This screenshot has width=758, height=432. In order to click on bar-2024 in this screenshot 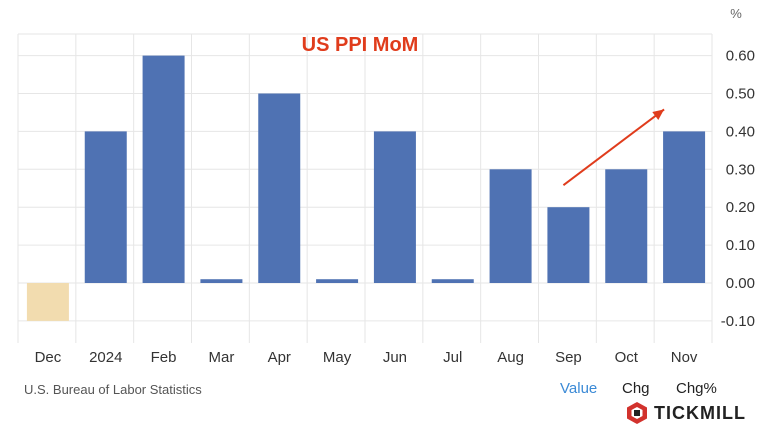, I will do `click(105, 207)`.